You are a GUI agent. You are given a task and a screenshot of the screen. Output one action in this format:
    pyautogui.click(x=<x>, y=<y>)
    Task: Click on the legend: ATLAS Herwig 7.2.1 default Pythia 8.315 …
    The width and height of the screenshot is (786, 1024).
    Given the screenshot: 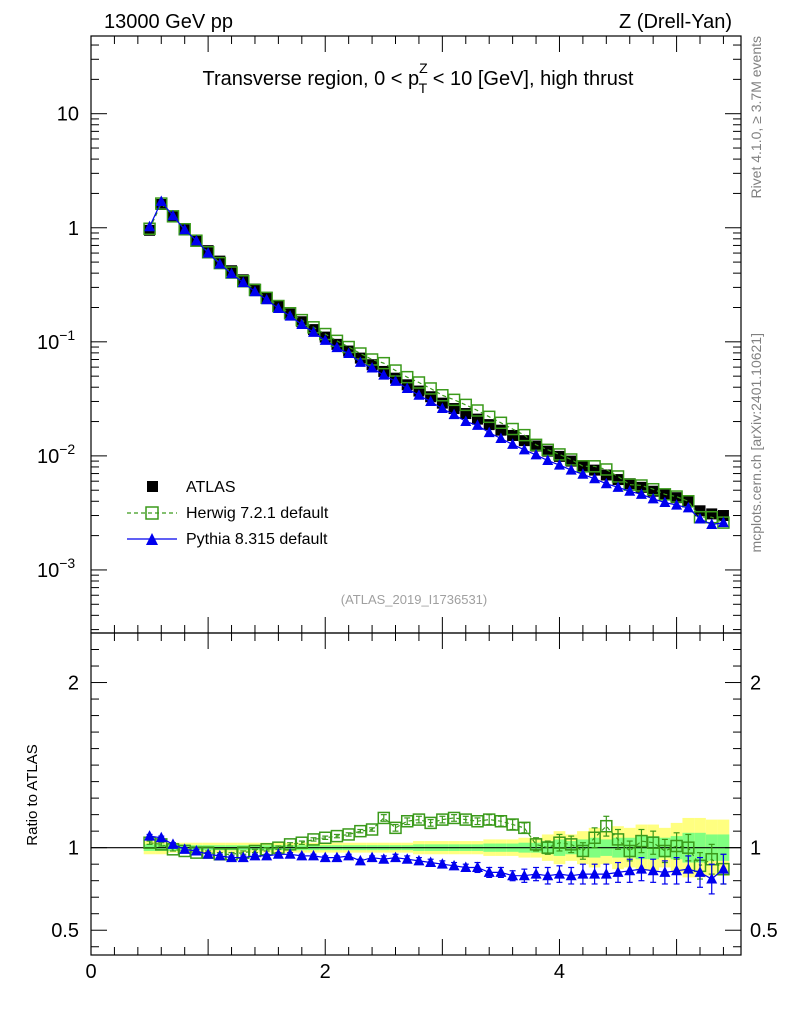 What is the action you would take?
    pyautogui.click(x=228, y=513)
    